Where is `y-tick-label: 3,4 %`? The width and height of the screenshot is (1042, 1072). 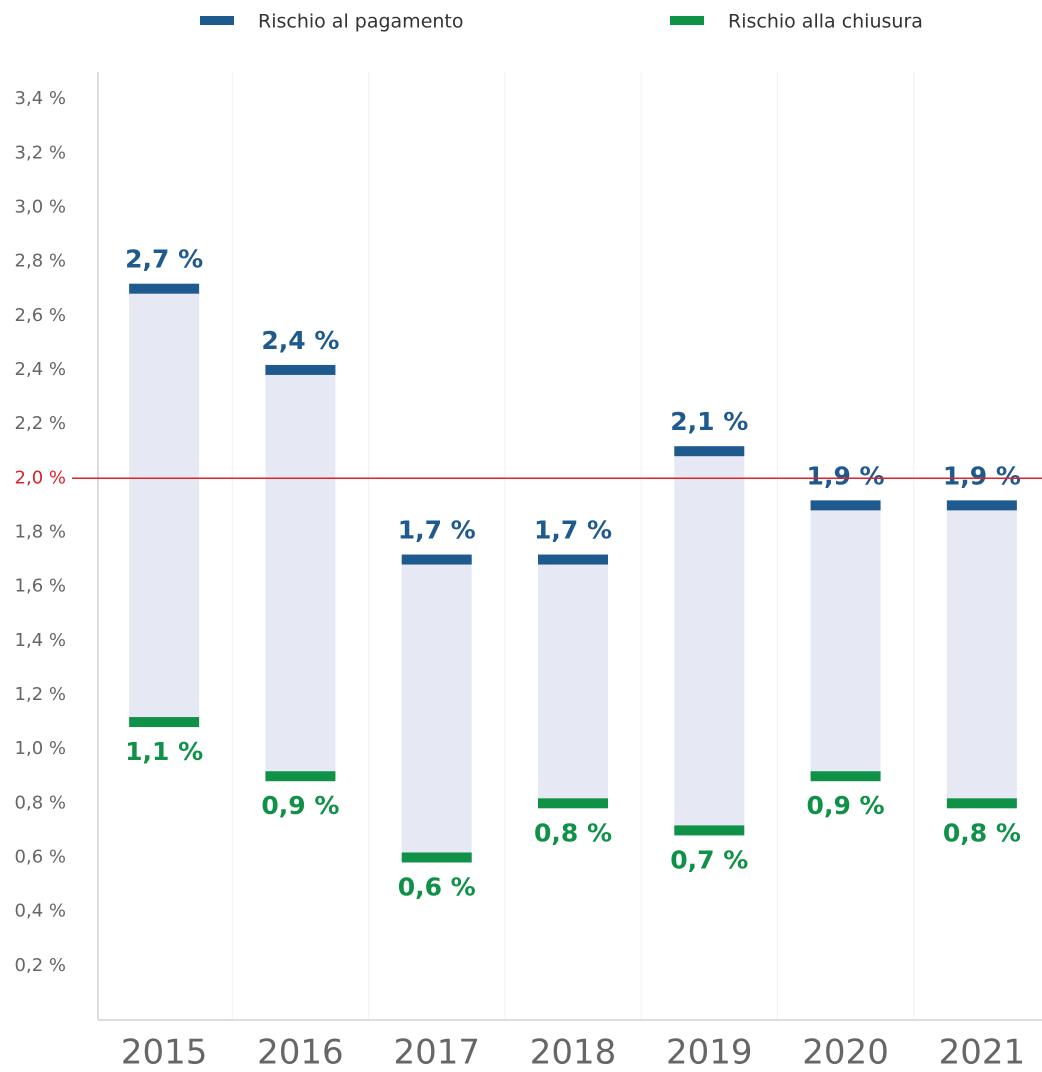
y-tick-label: 3,4 % is located at coordinates (40, 98).